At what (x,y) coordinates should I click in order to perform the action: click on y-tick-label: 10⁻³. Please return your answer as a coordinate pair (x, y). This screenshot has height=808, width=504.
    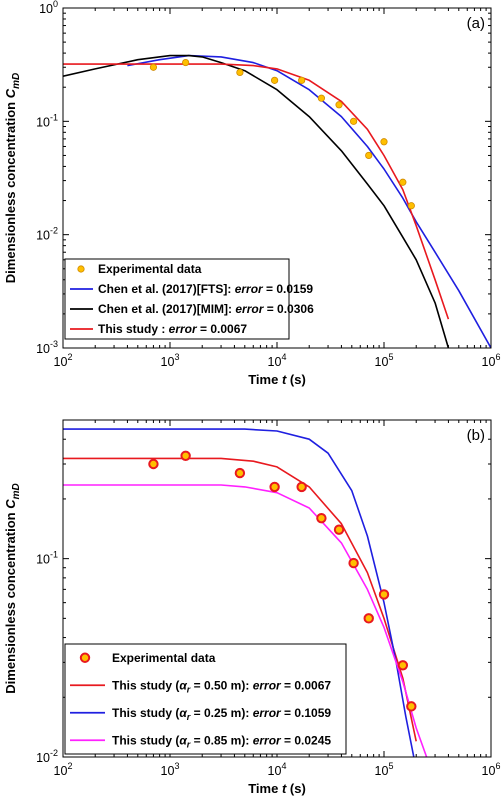
    Looking at the image, I should click on (47, 347).